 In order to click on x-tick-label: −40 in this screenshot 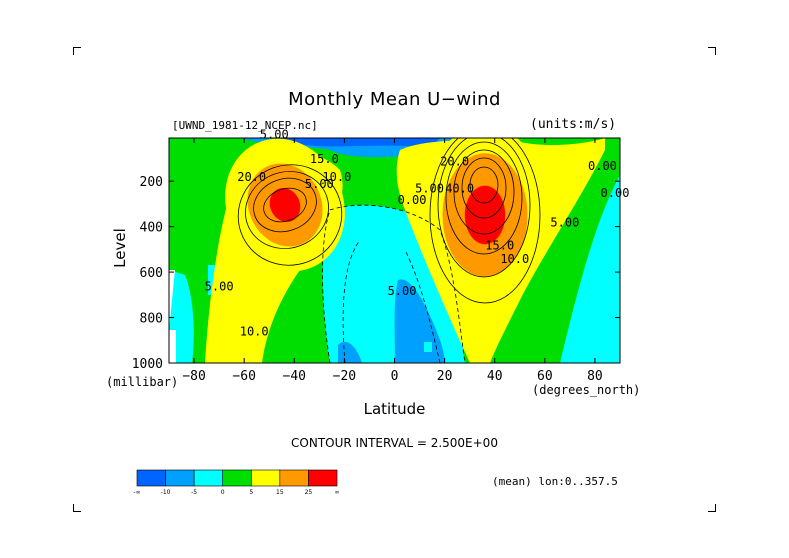, I will do `click(294, 376)`.